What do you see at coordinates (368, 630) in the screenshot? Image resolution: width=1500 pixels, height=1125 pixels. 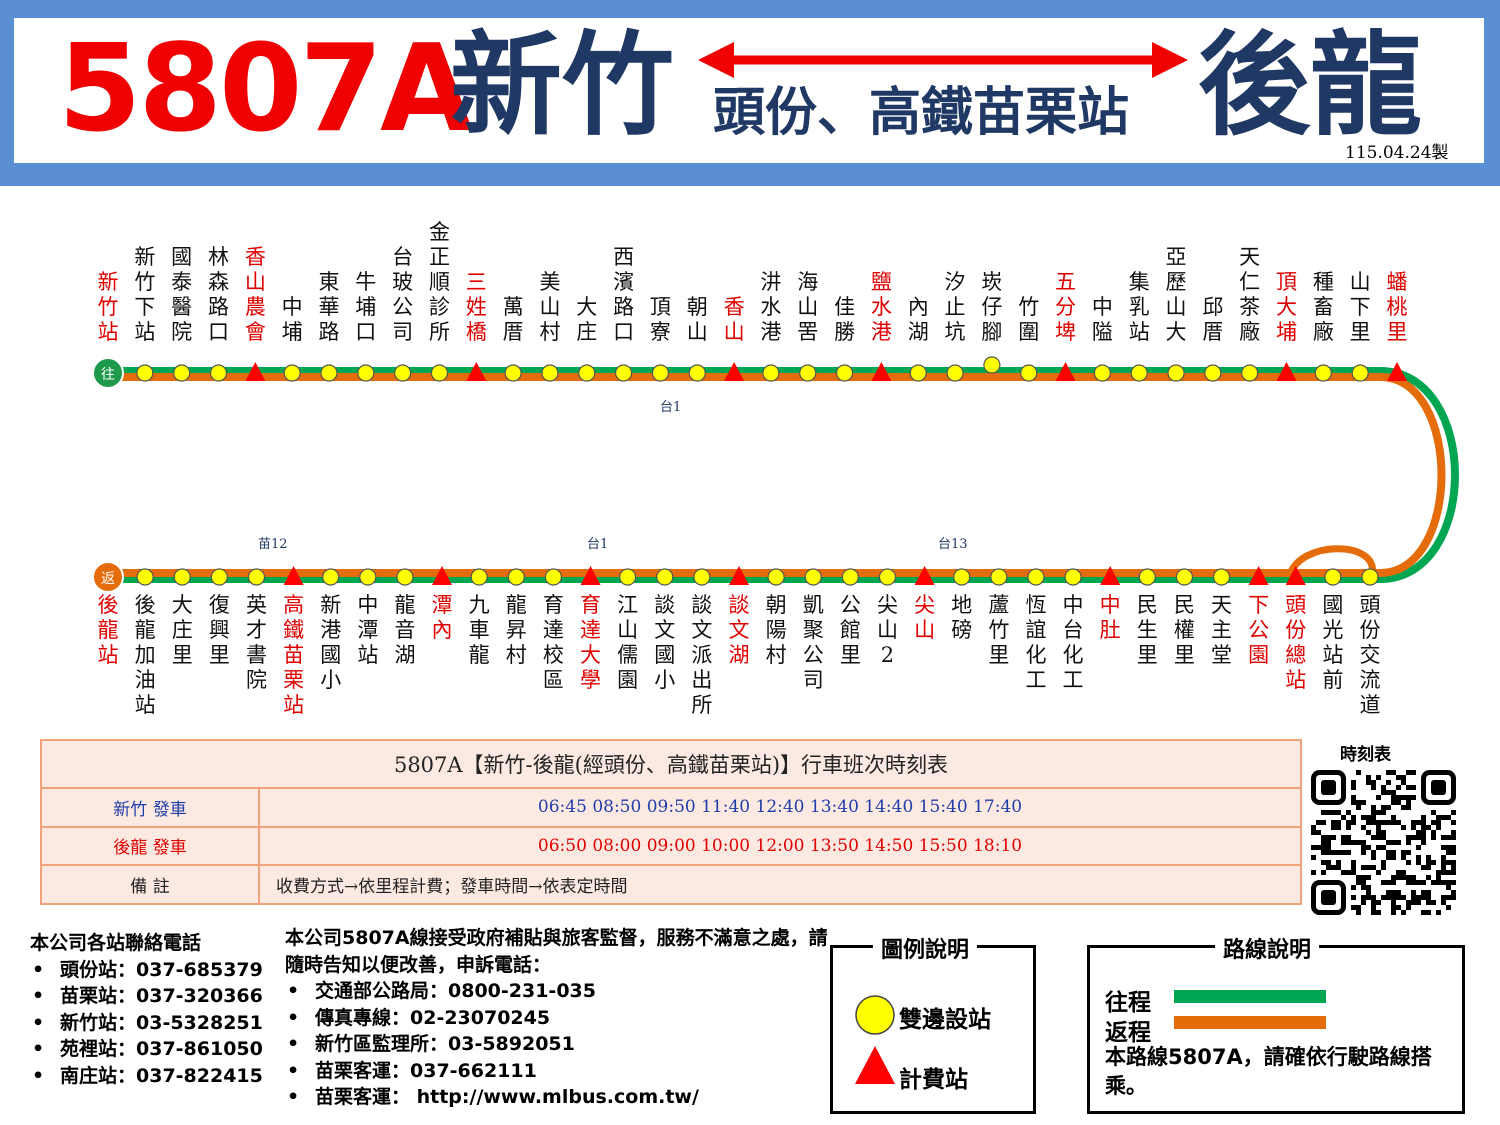 I see `station-label: 中潭站` at bounding box center [368, 630].